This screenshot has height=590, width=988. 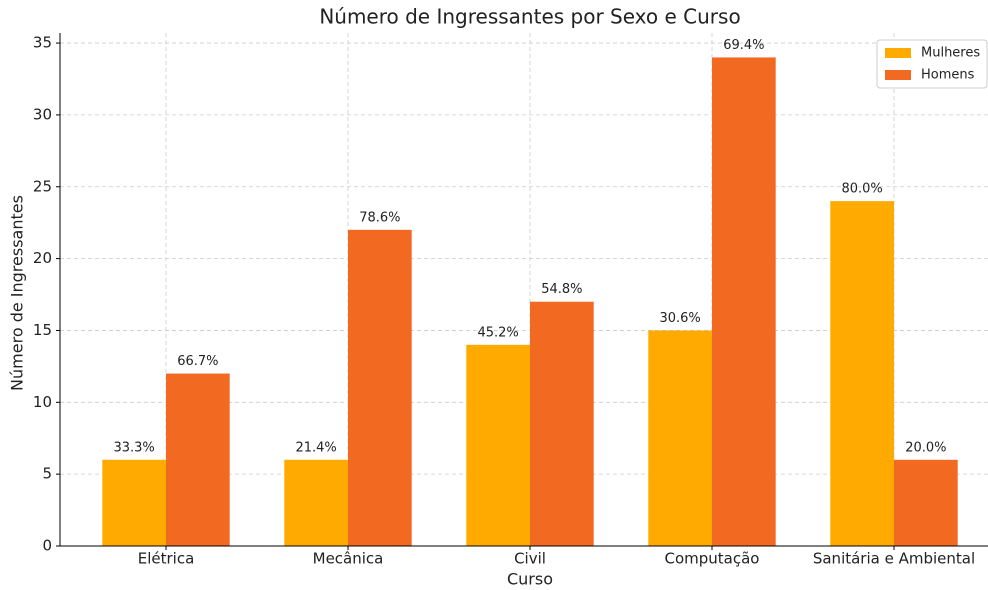 I want to click on x-tick-label: Mecânica, so click(x=348, y=559).